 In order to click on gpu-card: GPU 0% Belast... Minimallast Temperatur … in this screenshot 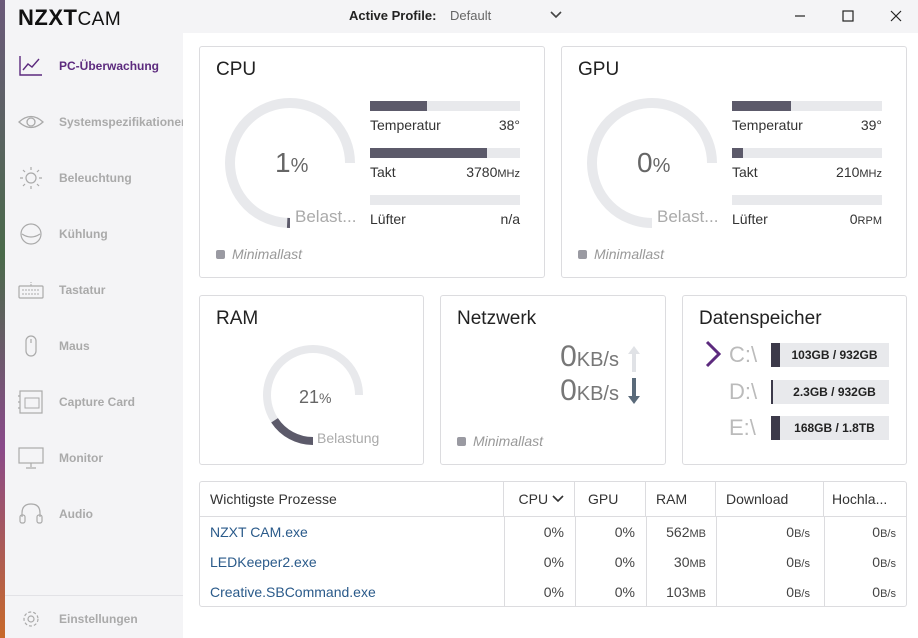, I will do `click(734, 162)`.